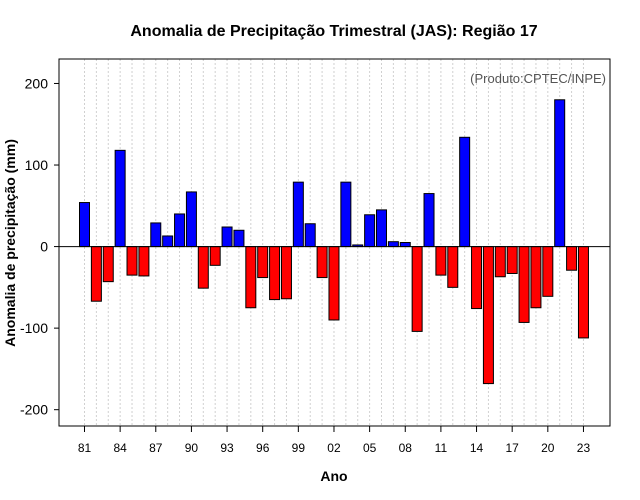 The width and height of the screenshot is (640, 500). Describe the element at coordinates (538, 78) in the screenshot. I see `product-note: (Produto:CPTEC/INPE)` at that location.